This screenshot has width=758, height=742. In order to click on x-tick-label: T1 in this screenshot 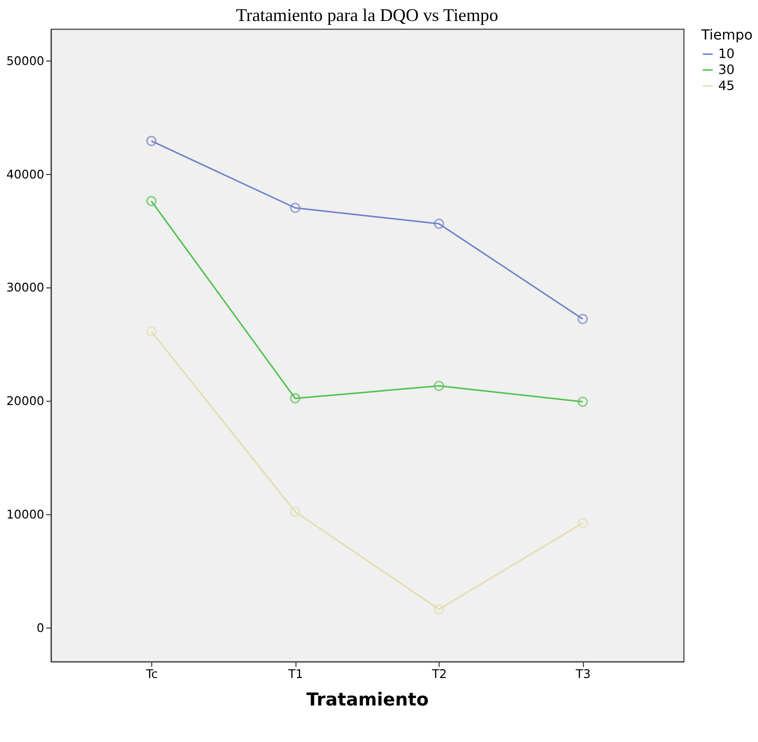, I will do `click(295, 673)`.